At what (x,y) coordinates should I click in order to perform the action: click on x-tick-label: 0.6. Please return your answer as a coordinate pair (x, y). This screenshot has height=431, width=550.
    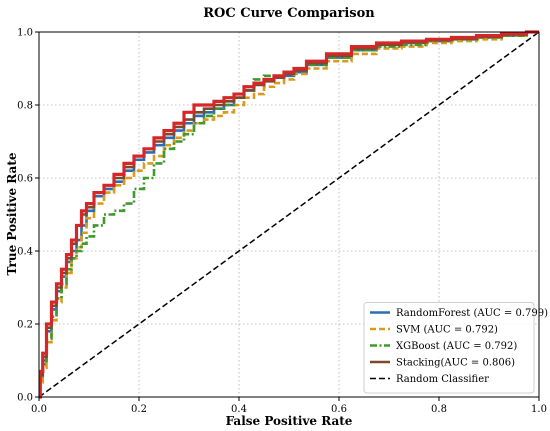
    Looking at the image, I should click on (339, 409).